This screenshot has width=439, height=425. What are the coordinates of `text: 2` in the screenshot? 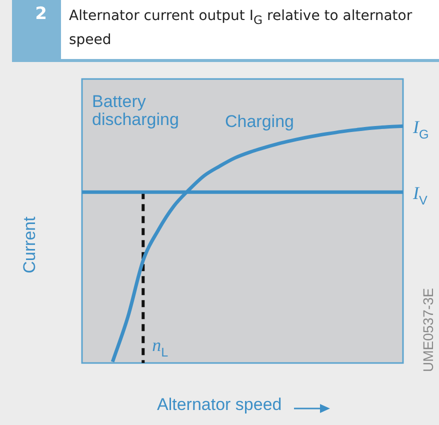 It's located at (41, 14).